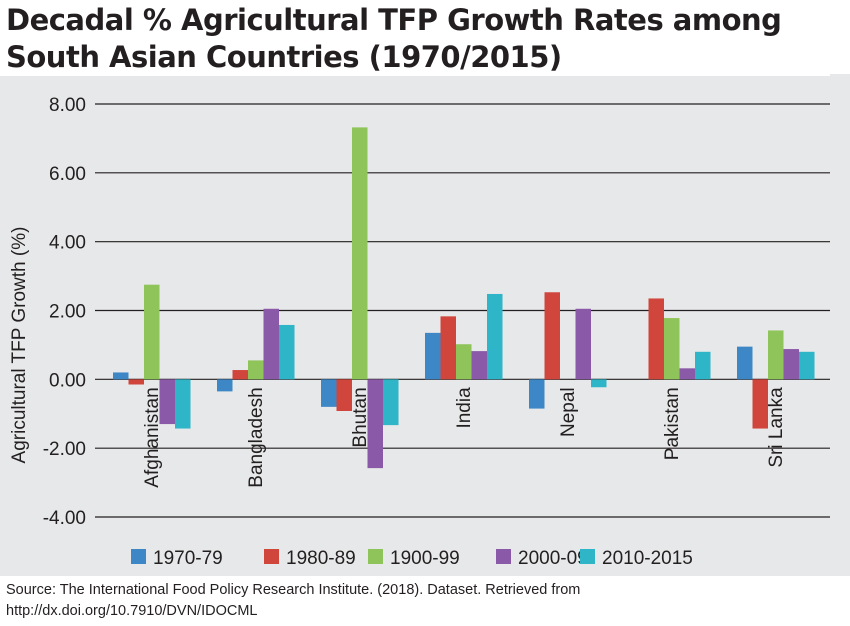 The height and width of the screenshot is (626, 850). Describe the element at coordinates (67, 243) in the screenshot. I see `y-tick-label: 4.00` at that location.